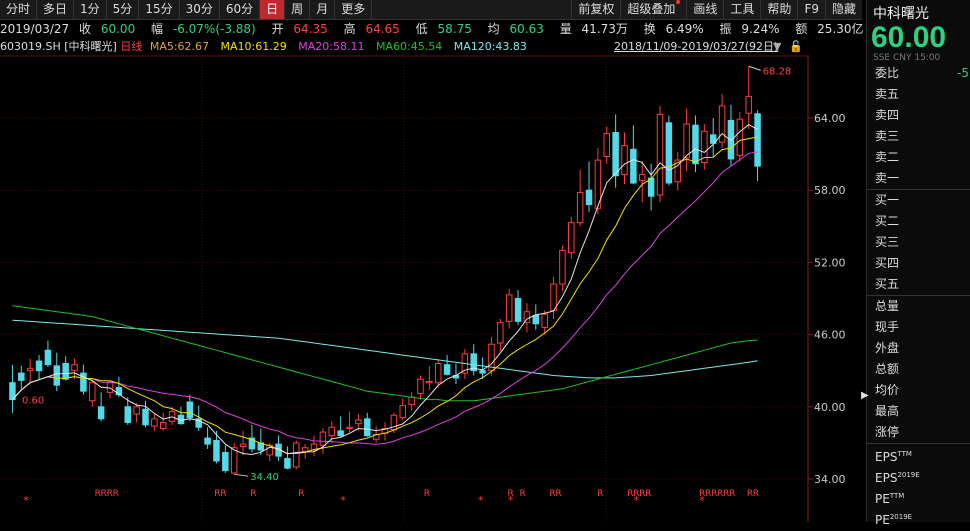  Describe the element at coordinates (843, 9) in the screenshot. I see `tool-button-6: 隐藏` at that location.